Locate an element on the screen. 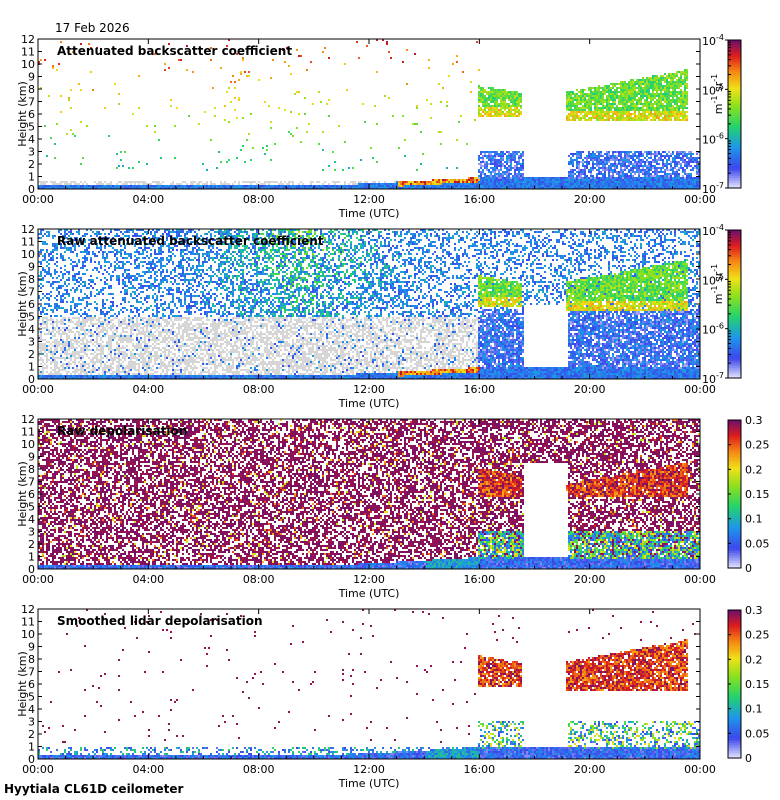 The height and width of the screenshot is (800, 780). colorbar: 0.3 0.25 0.2 0.15 0.1 0.05 0 is located at coordinates (748, 494).